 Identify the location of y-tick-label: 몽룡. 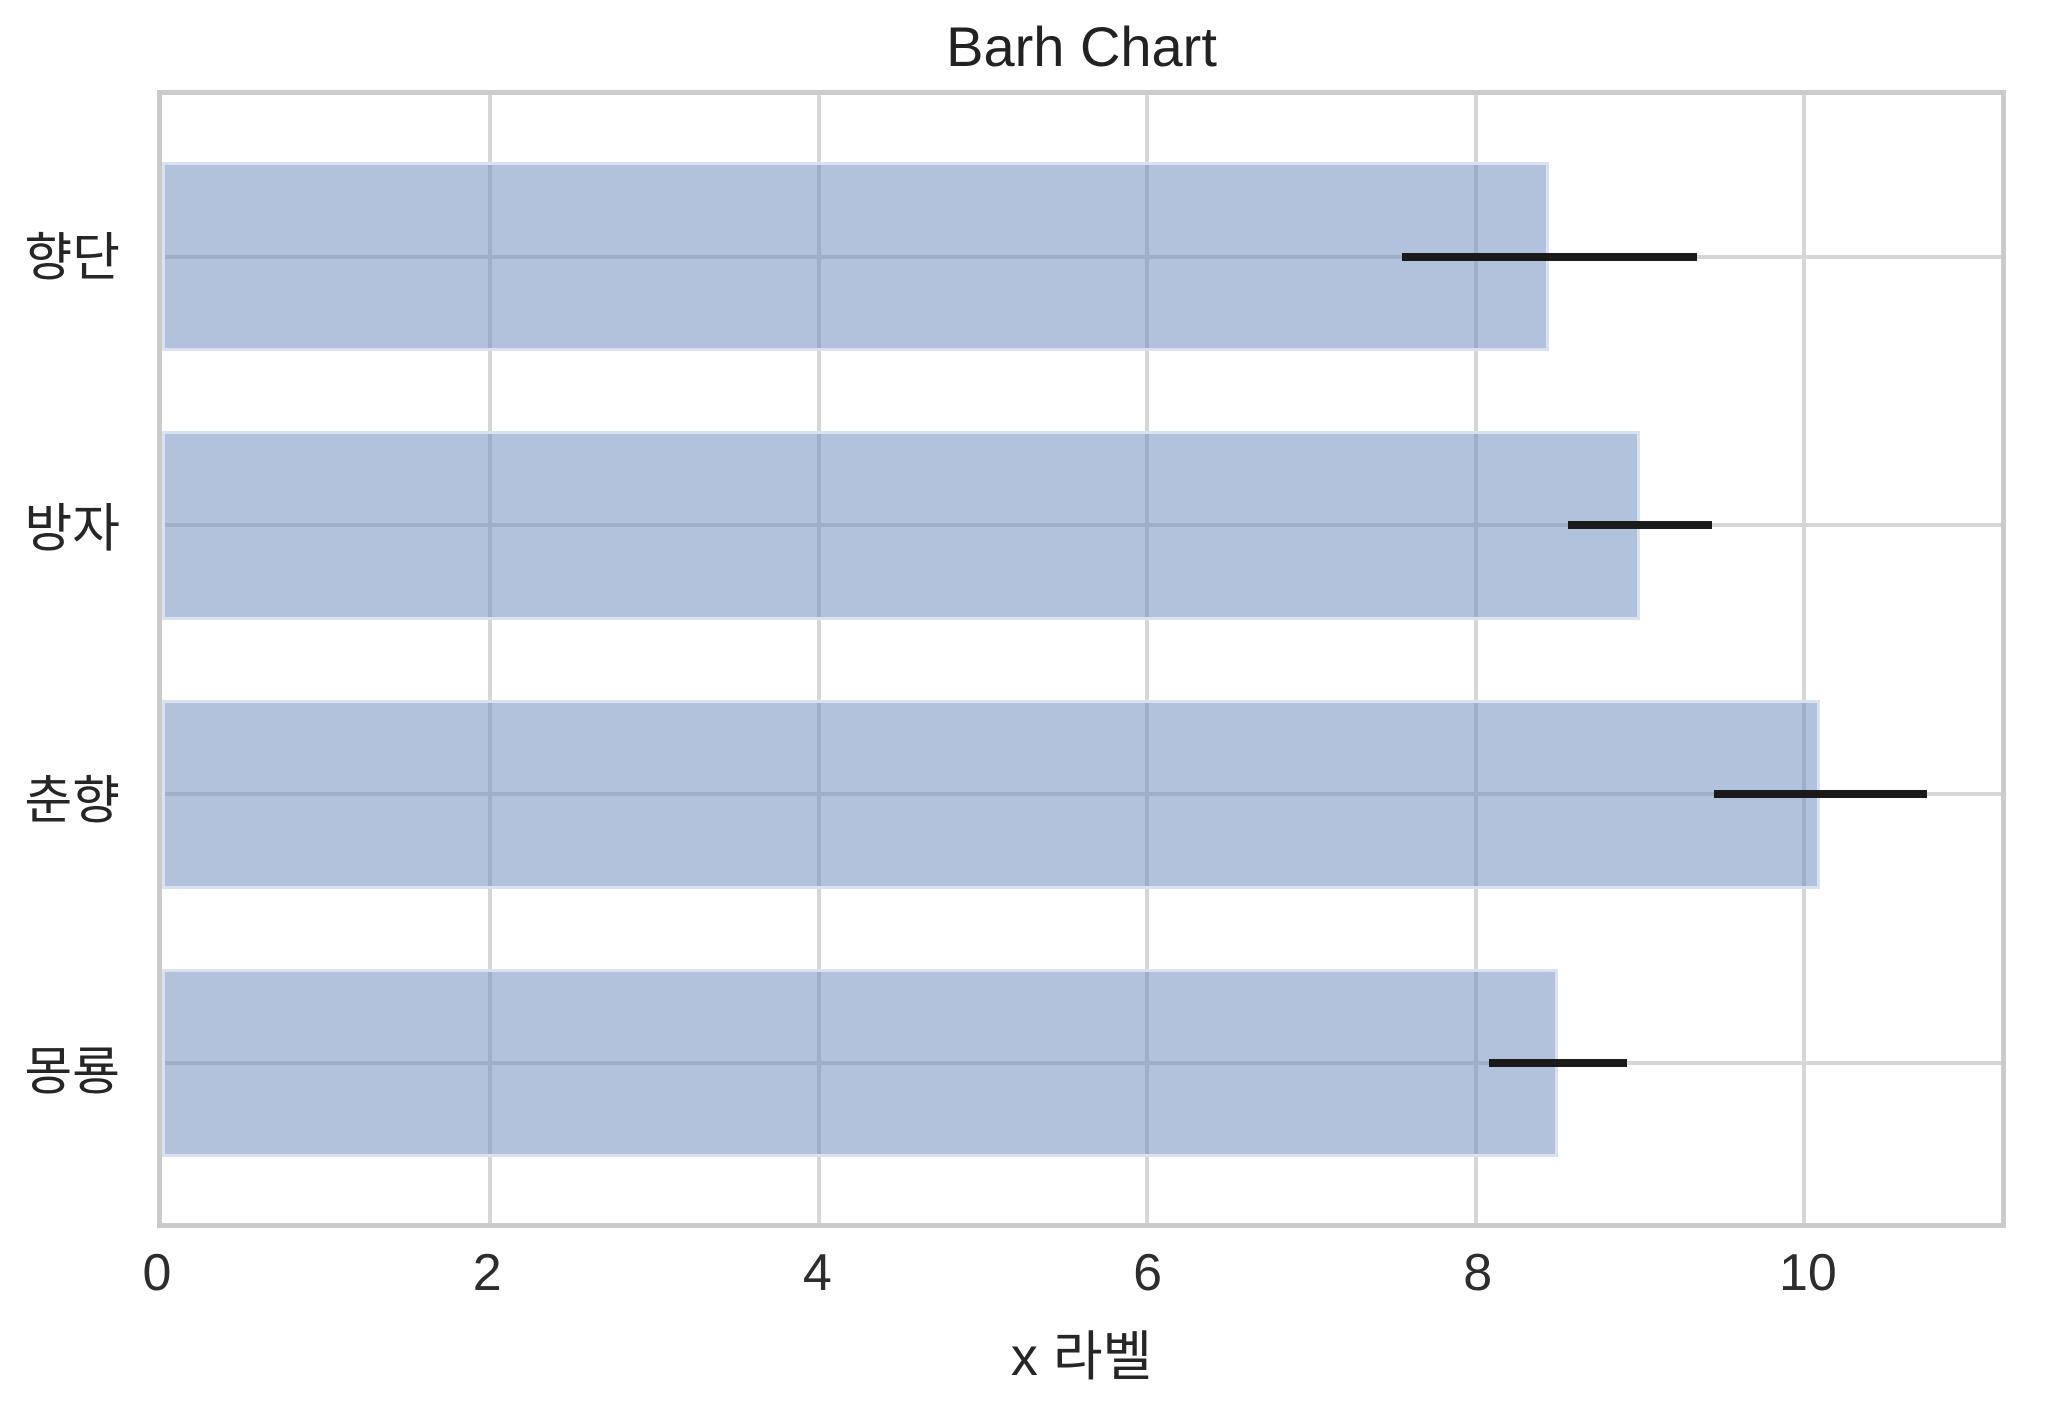
(72, 1072).